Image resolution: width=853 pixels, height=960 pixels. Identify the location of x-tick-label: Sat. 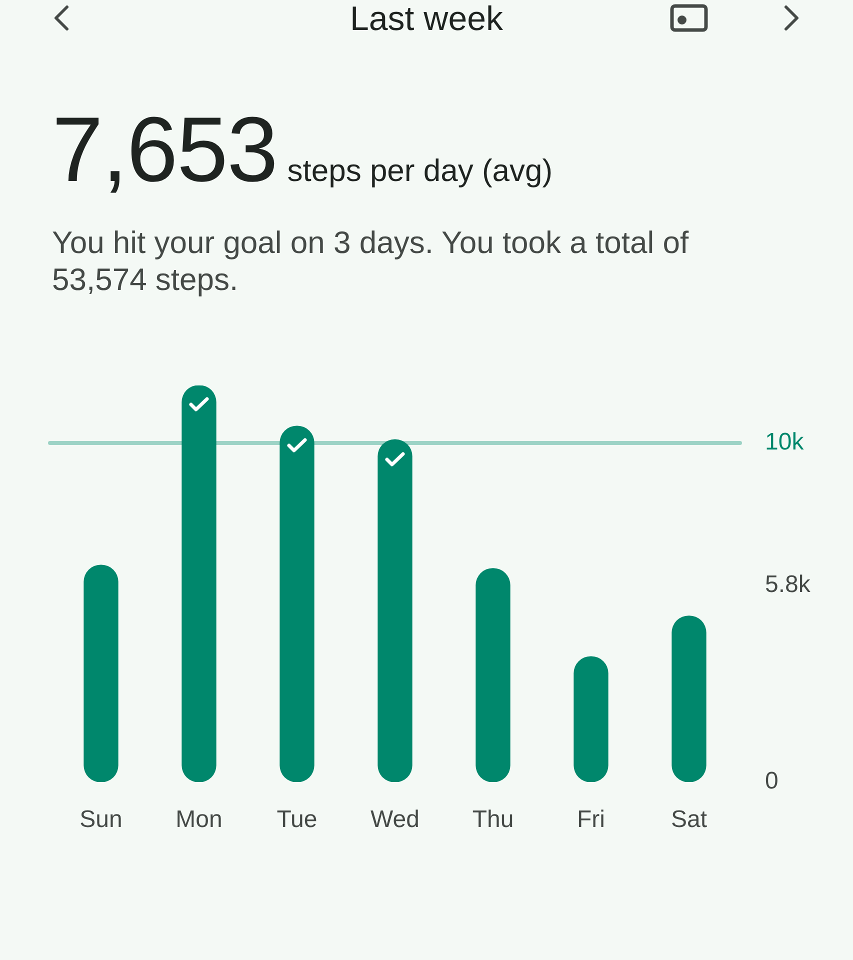
(689, 820).